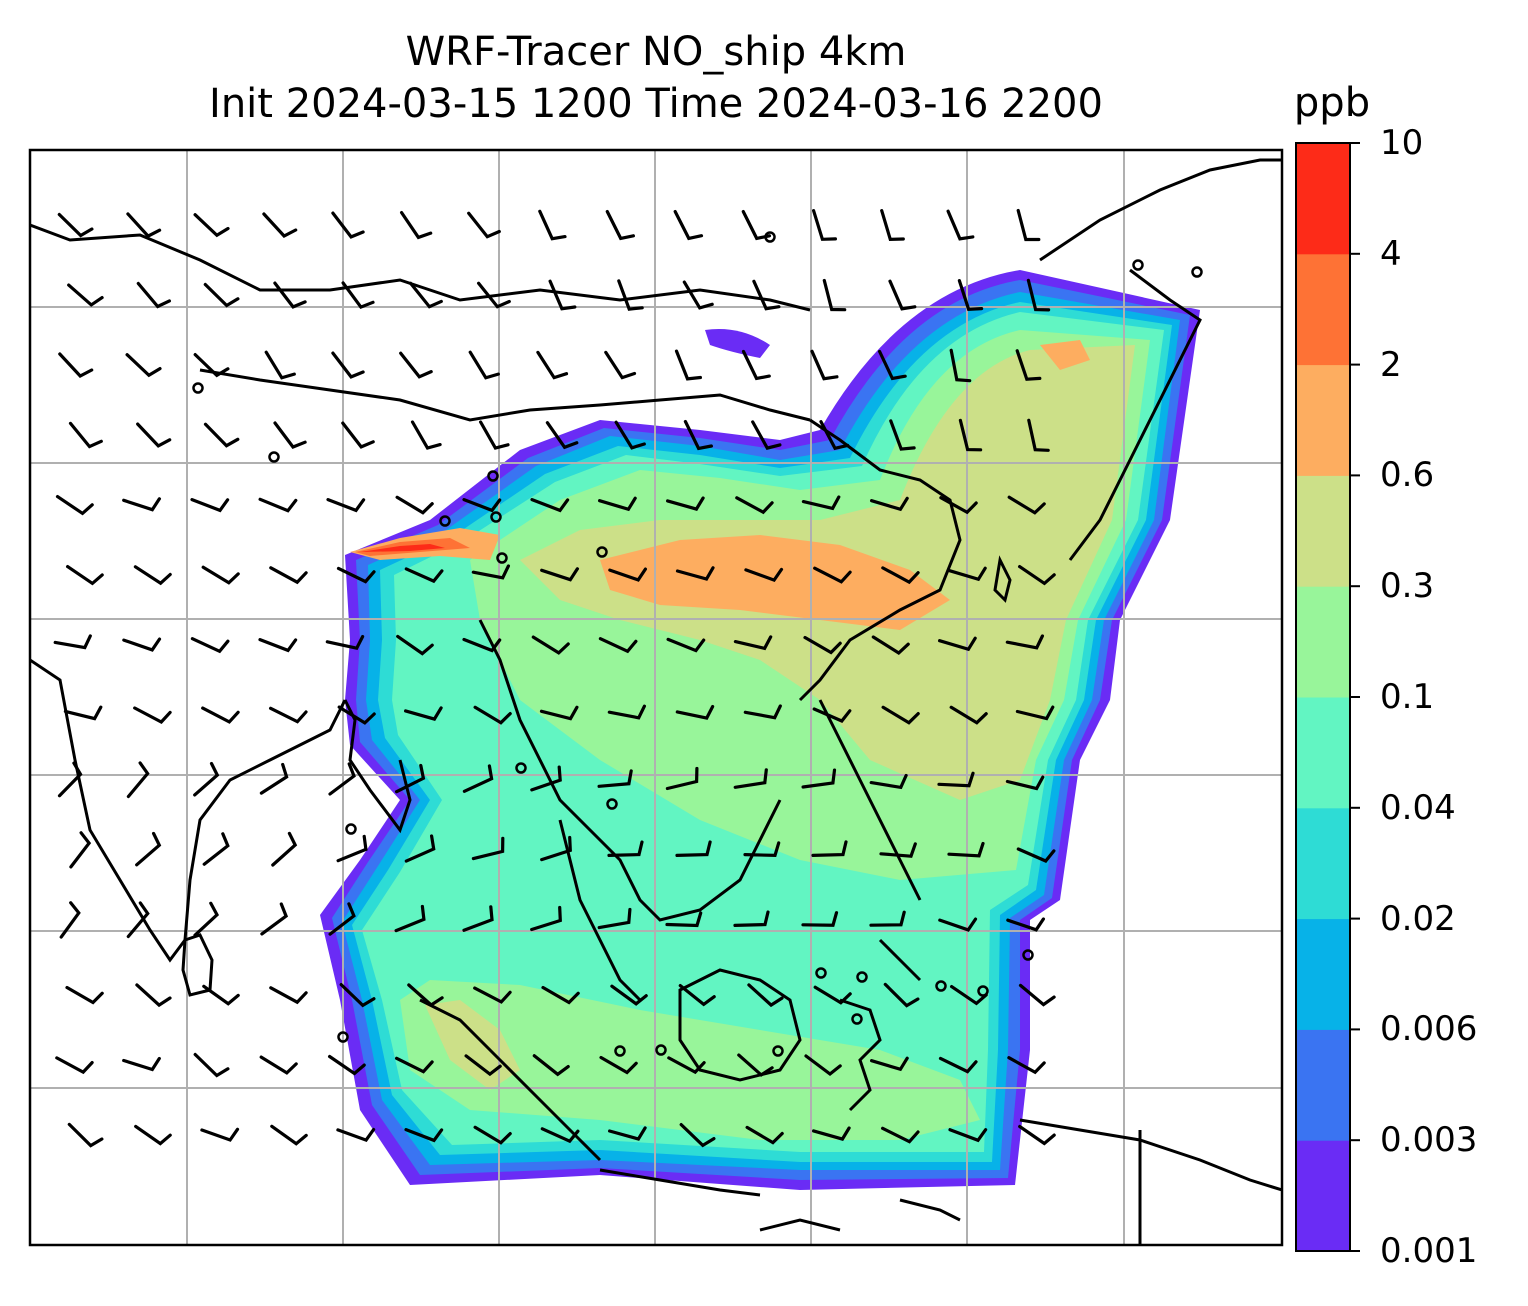 Image resolution: width=1528 pixels, height=1306 pixels. I want to click on colorbar-tick-label: 0.02, so click(1418, 918).